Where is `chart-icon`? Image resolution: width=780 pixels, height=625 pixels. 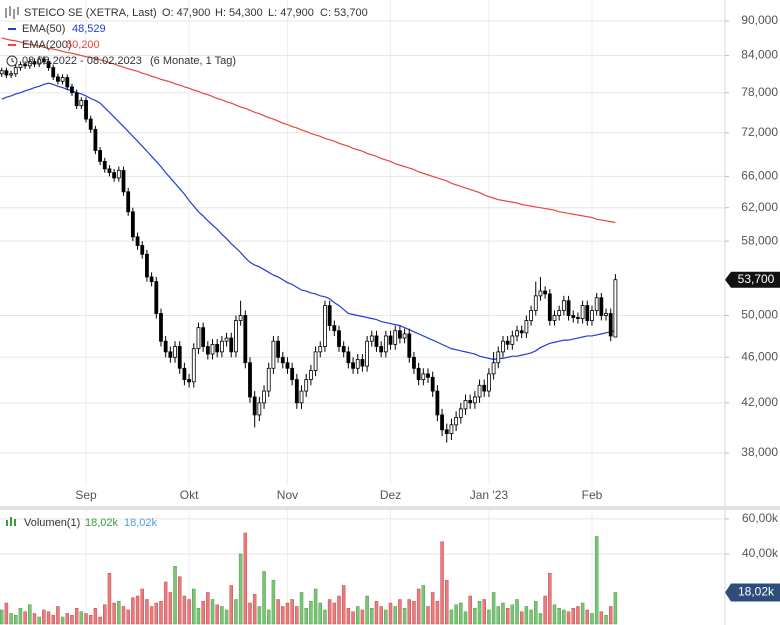 chart-icon is located at coordinates (12, 12).